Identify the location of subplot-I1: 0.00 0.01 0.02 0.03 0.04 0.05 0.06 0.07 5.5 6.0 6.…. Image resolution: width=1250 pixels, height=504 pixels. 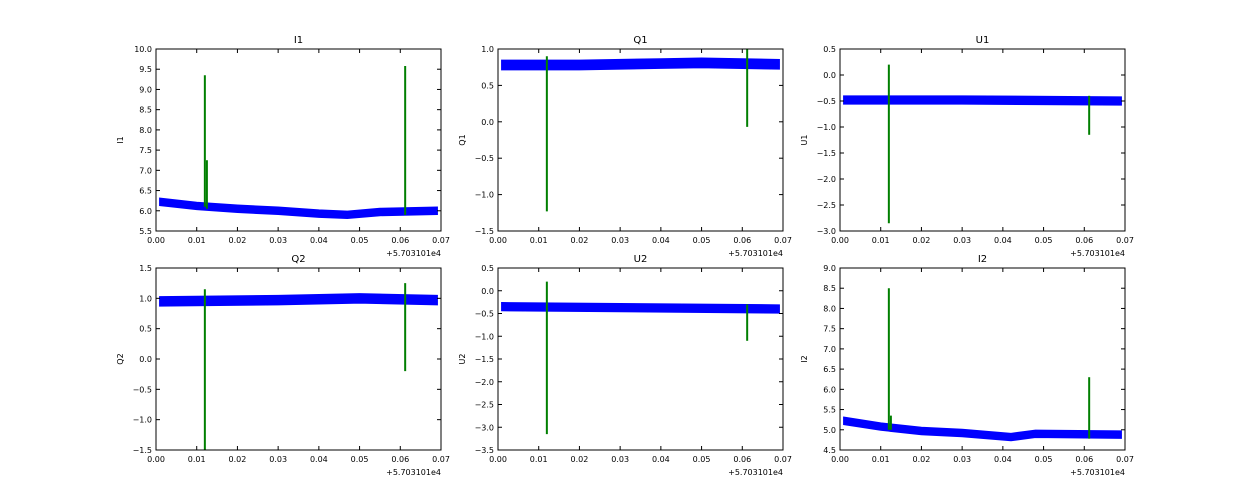
(283, 146).